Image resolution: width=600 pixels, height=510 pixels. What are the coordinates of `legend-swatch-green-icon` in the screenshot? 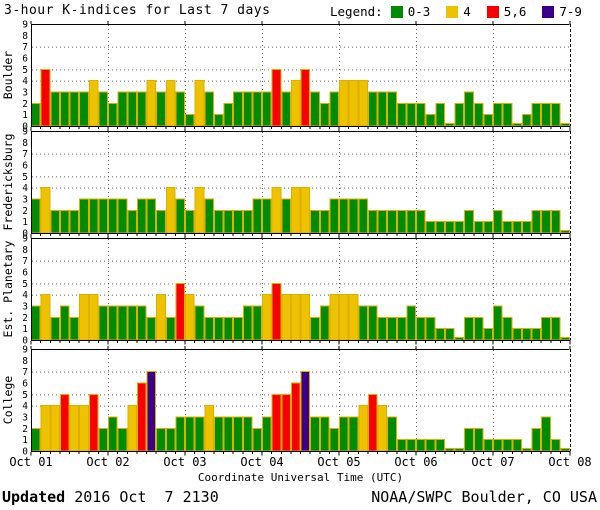 It's located at (396, 11).